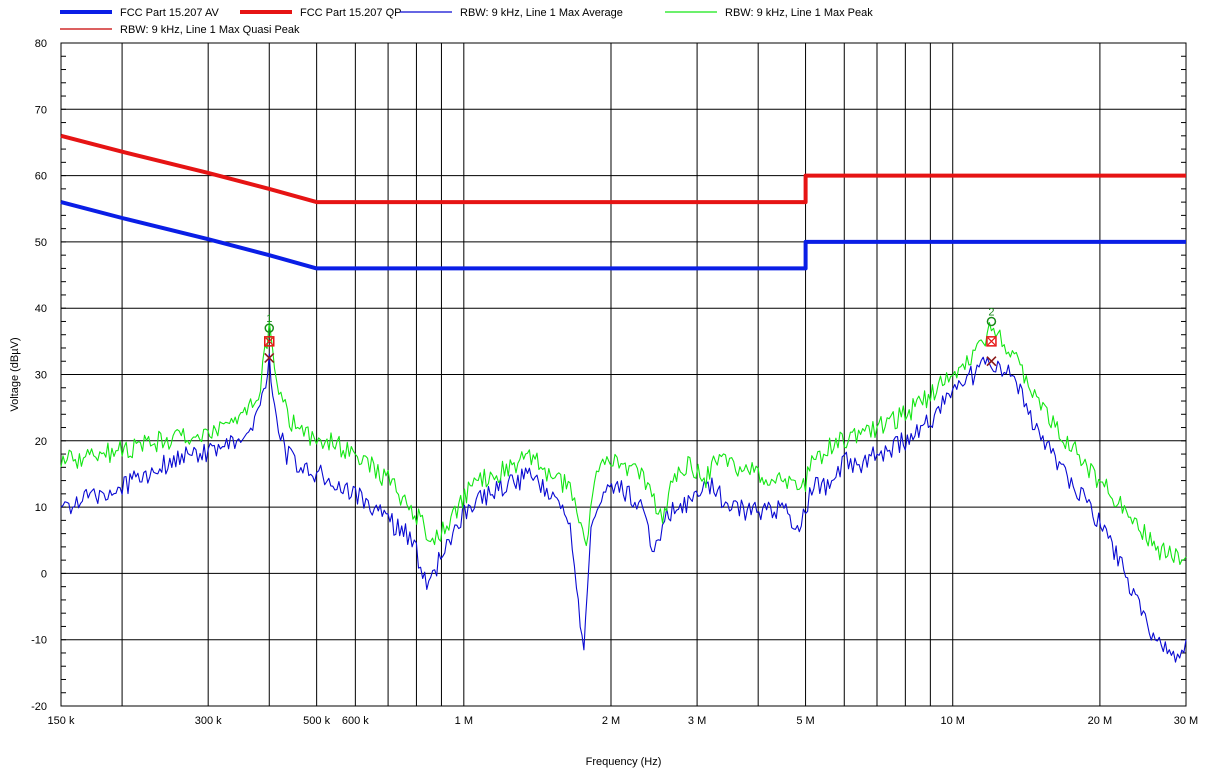 The width and height of the screenshot is (1208, 771). I want to click on x-tick-label: 150 k, so click(61, 721).